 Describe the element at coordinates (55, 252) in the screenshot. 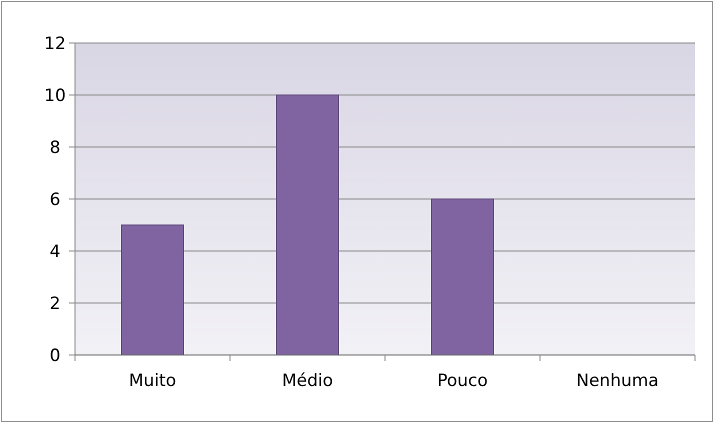

I see `y-tick-label: 4` at that location.